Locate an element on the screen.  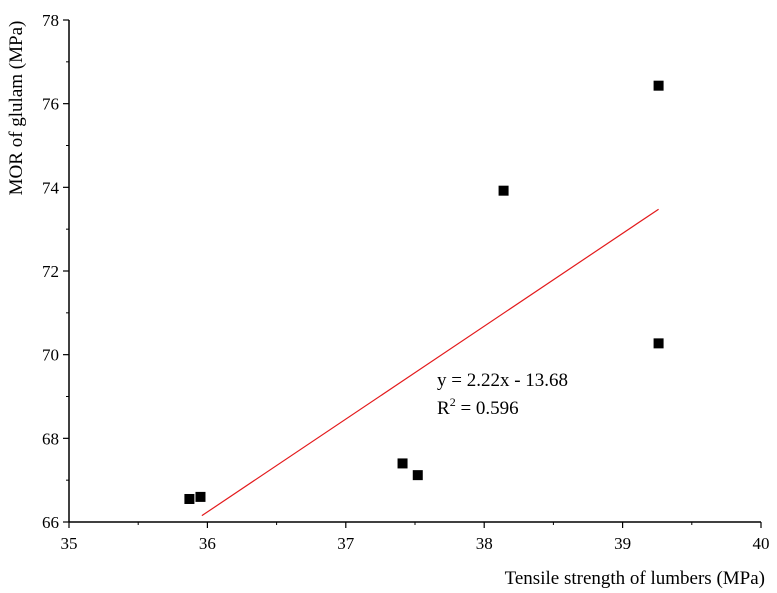
x-axis-ticks: 35 36 37 38 39 40 is located at coordinates (415, 537).